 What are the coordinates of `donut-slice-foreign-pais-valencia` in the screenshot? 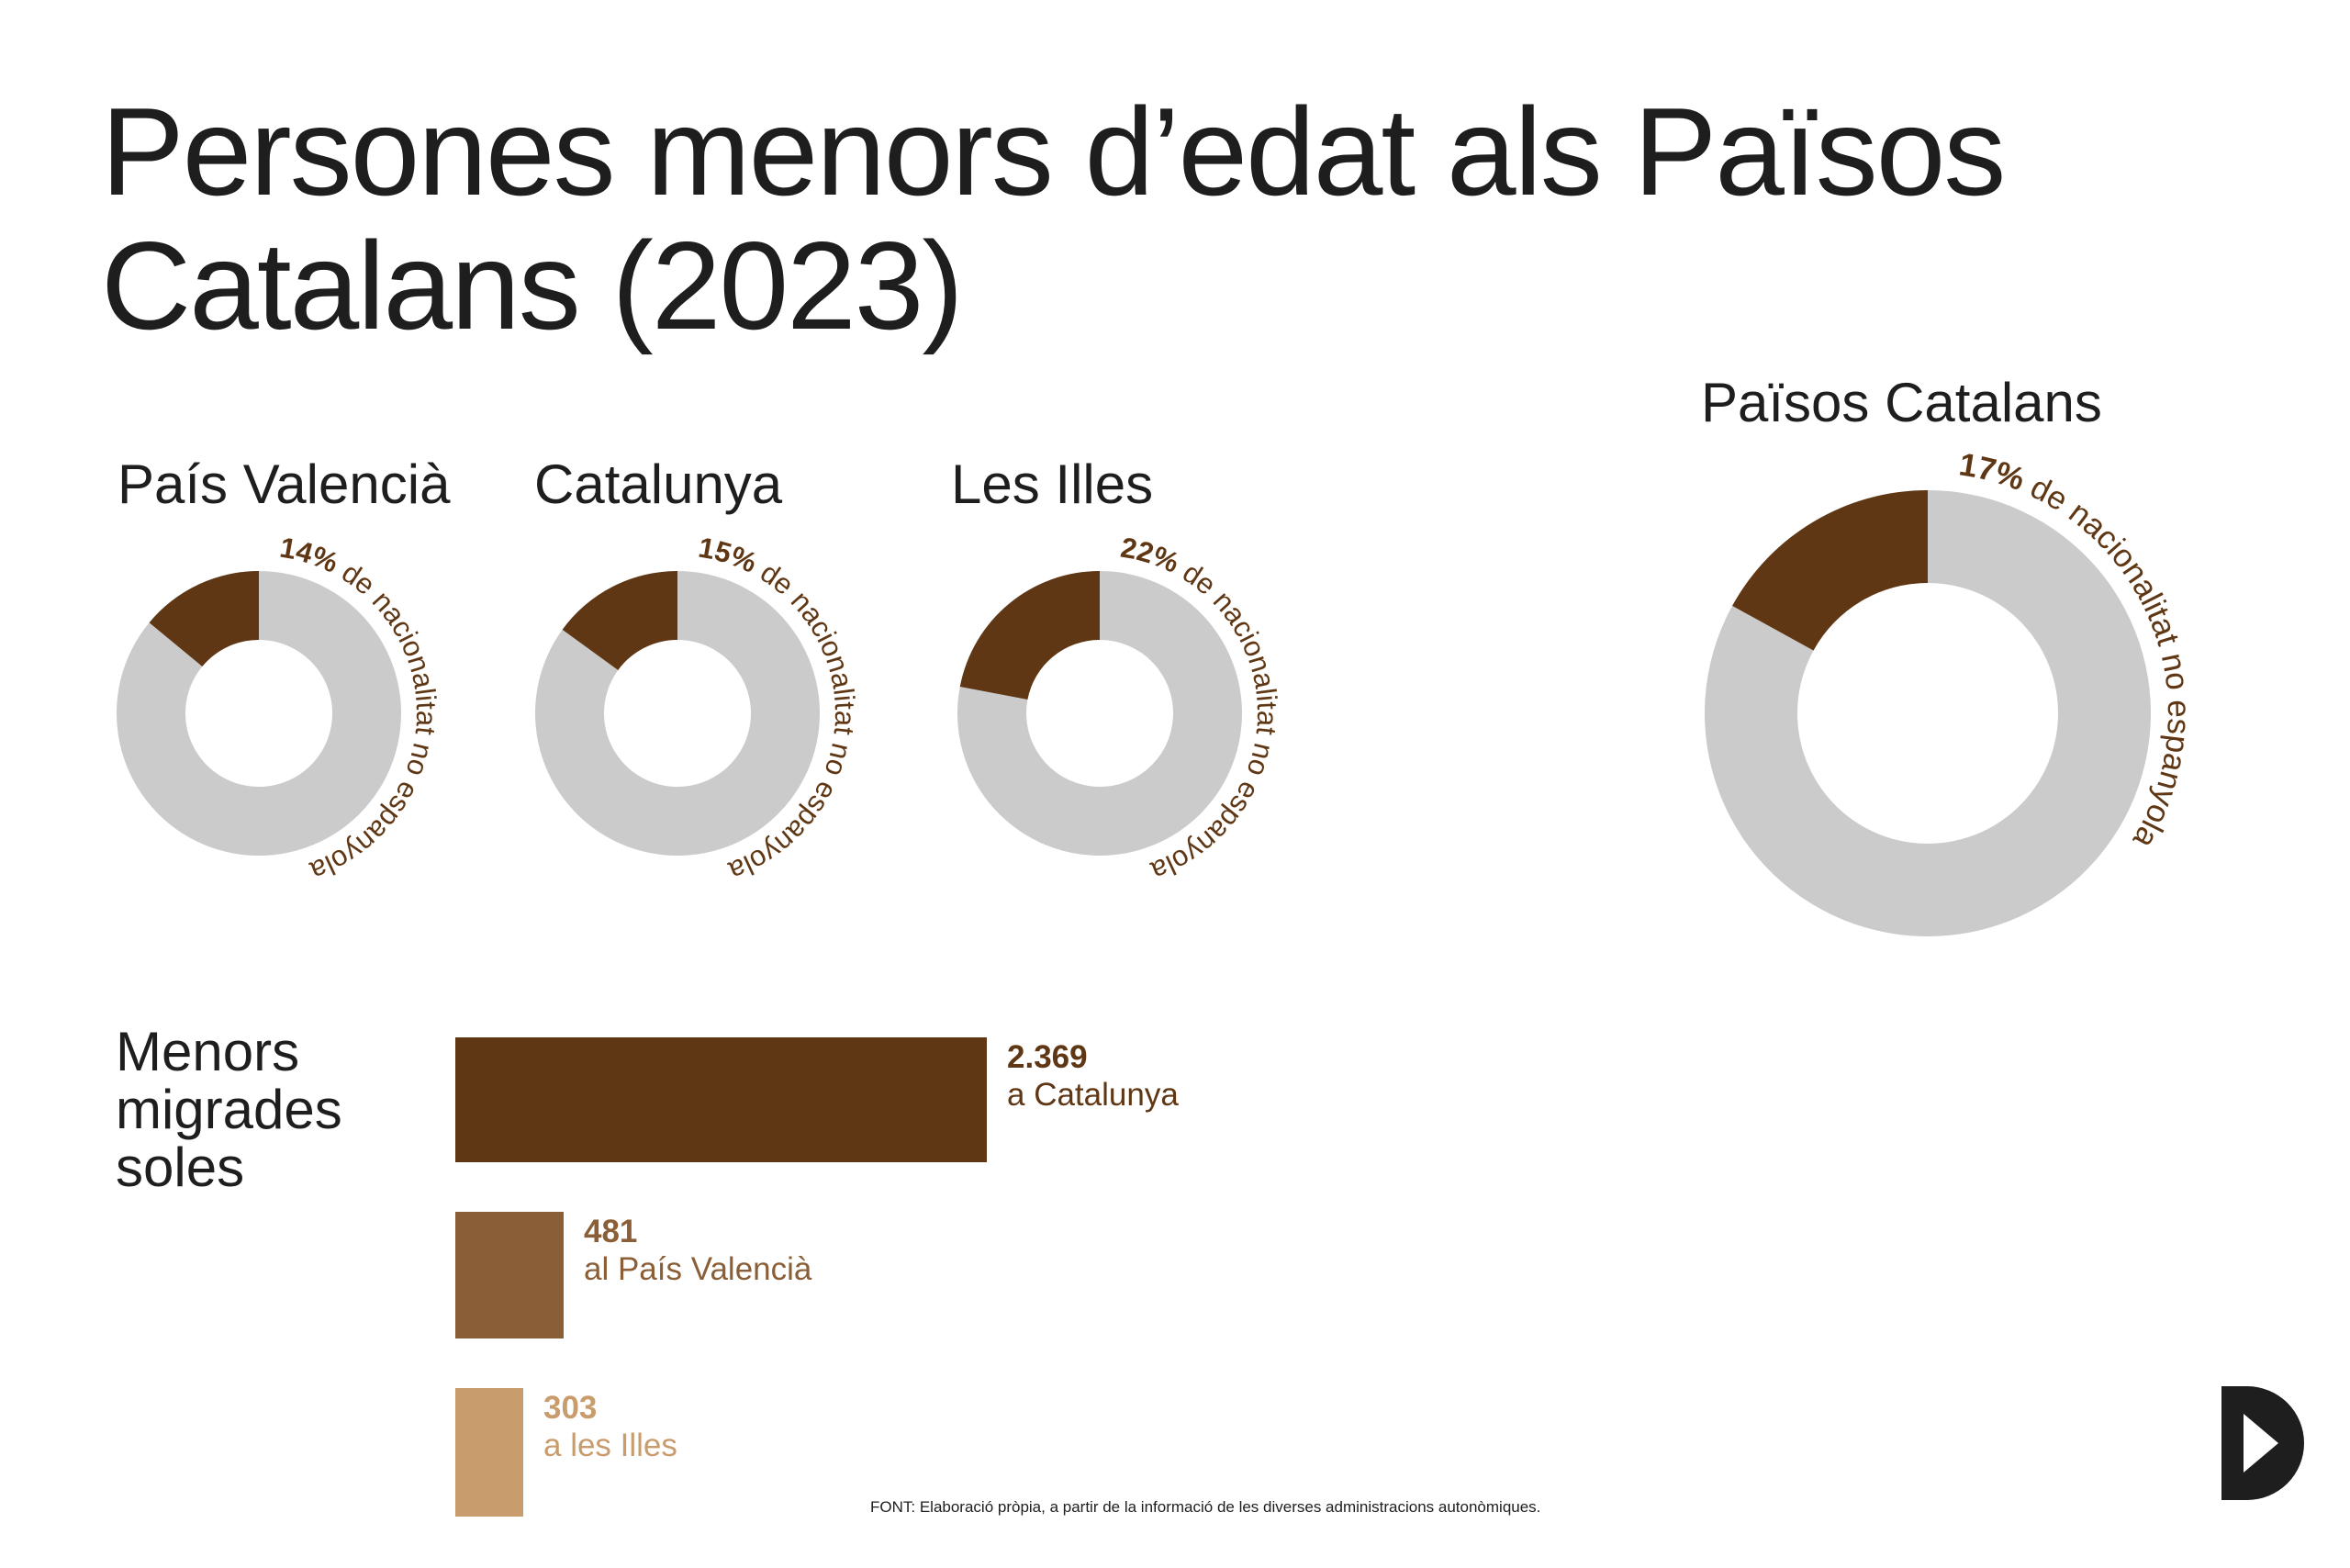 It's located at (204, 619).